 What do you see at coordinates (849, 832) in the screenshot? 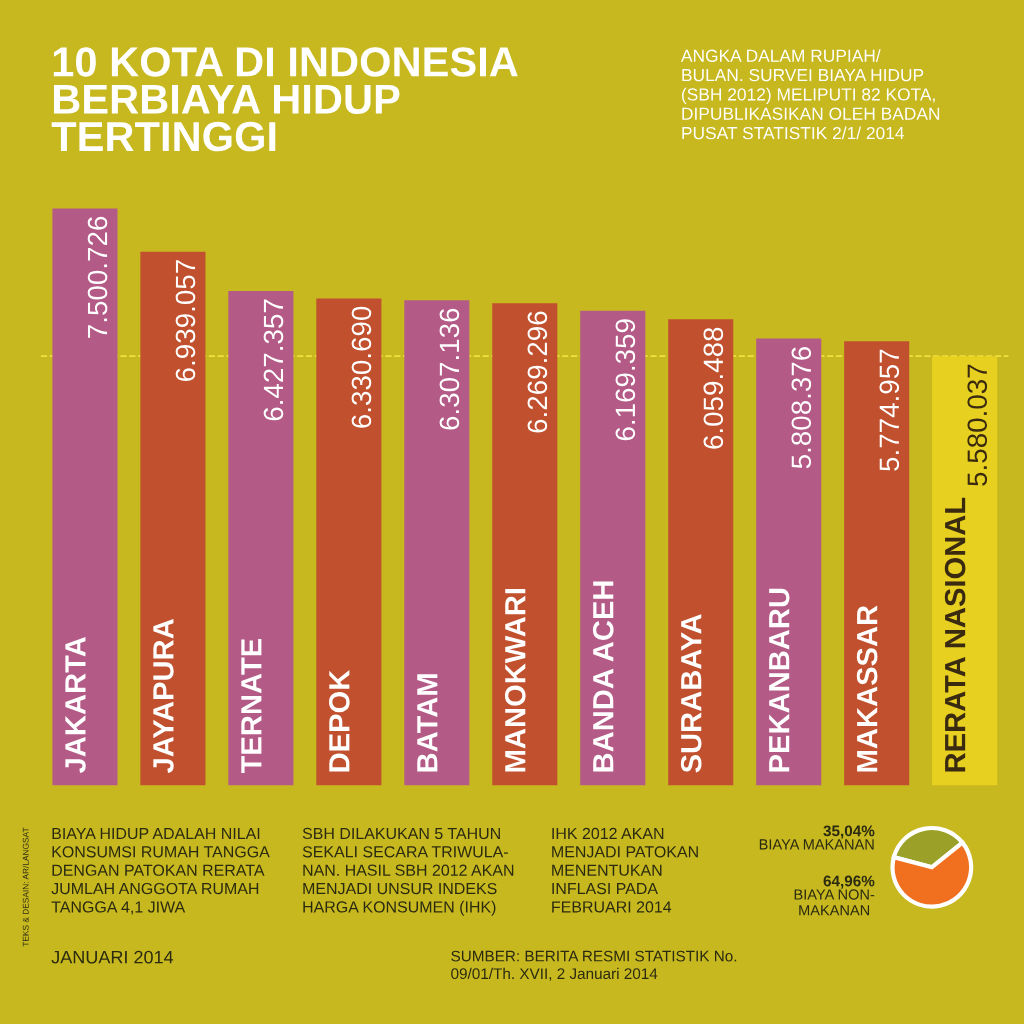
I see `data-label: 35,04%` at bounding box center [849, 832].